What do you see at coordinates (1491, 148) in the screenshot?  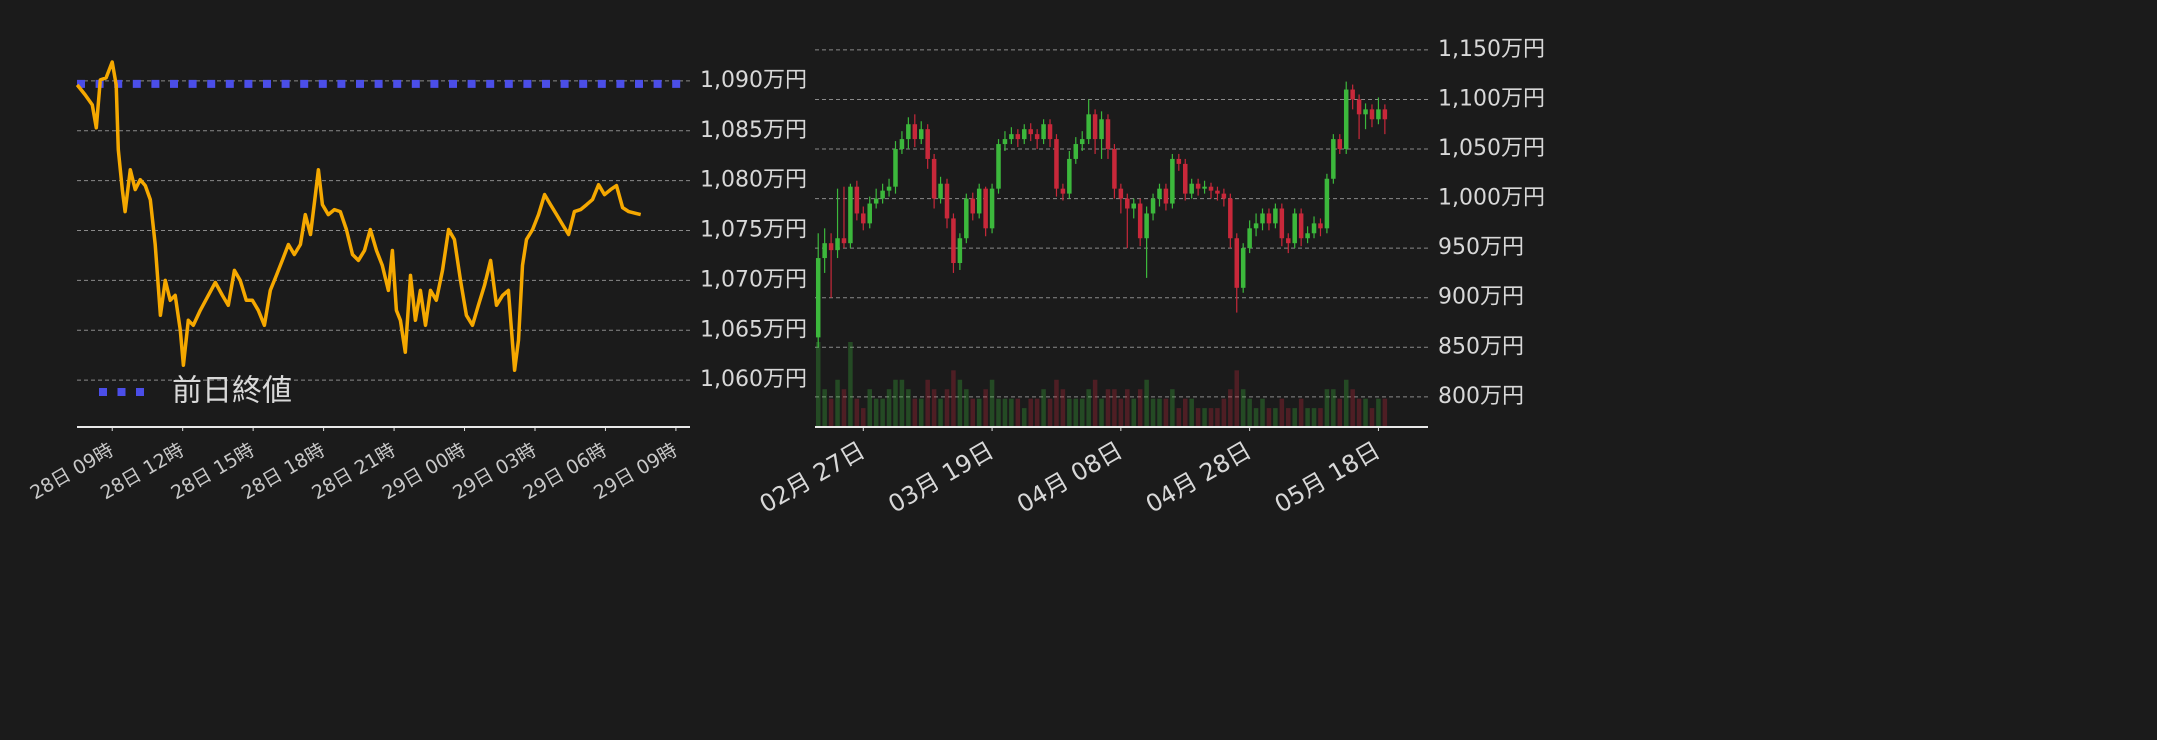 I see `y-tick-label: 1,050万円` at bounding box center [1491, 148].